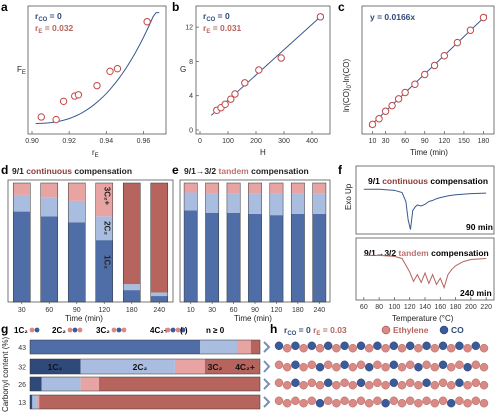 Image resolution: width=500 pixels, height=420 pixels. What do you see at coordinates (464, 141) in the screenshot?
I see `panel-c-xtick-label: 150` at bounding box center [464, 141].